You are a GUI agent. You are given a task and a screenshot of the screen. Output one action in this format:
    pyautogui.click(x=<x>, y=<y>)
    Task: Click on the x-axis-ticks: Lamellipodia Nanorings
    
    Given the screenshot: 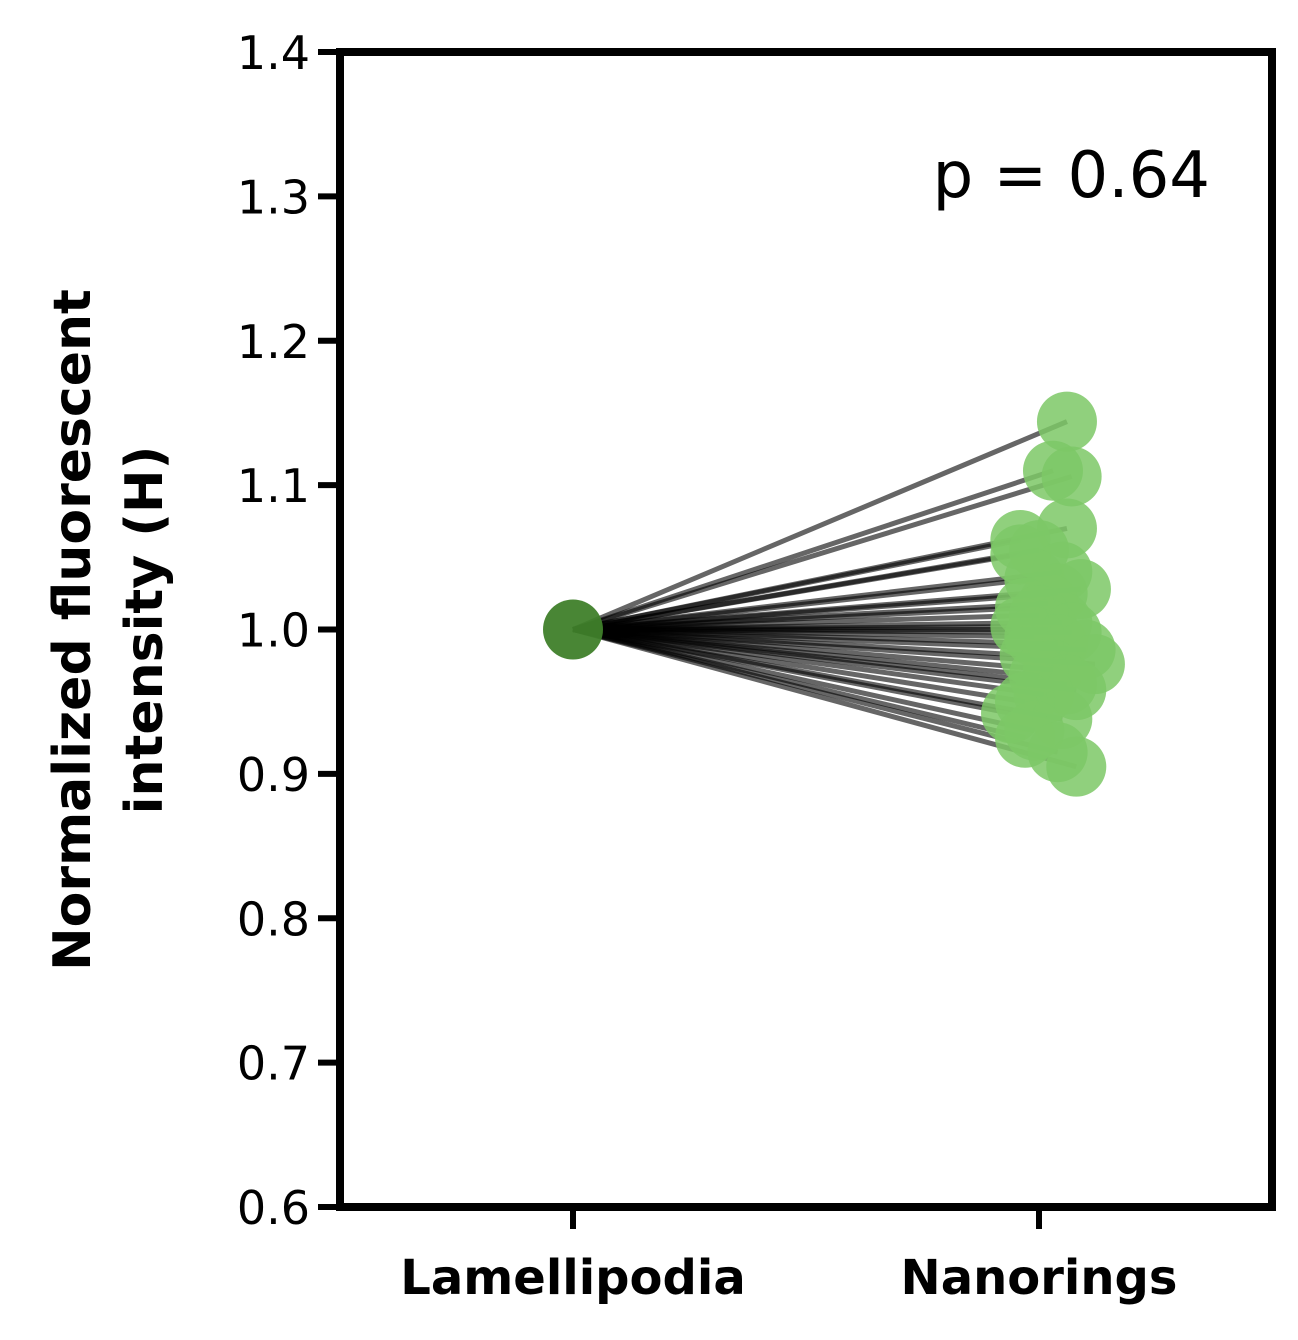 What is the action you would take?
    pyautogui.click(x=788, y=1256)
    